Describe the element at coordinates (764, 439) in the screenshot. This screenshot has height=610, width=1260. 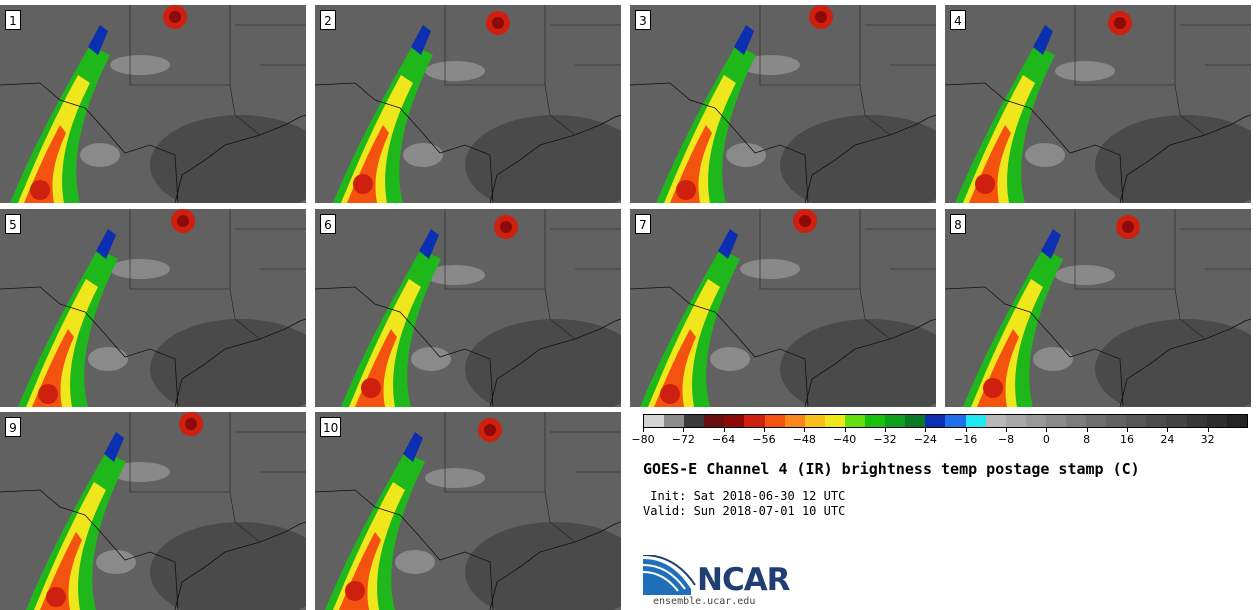
I see `colorbar-tick-label: −56` at that location.